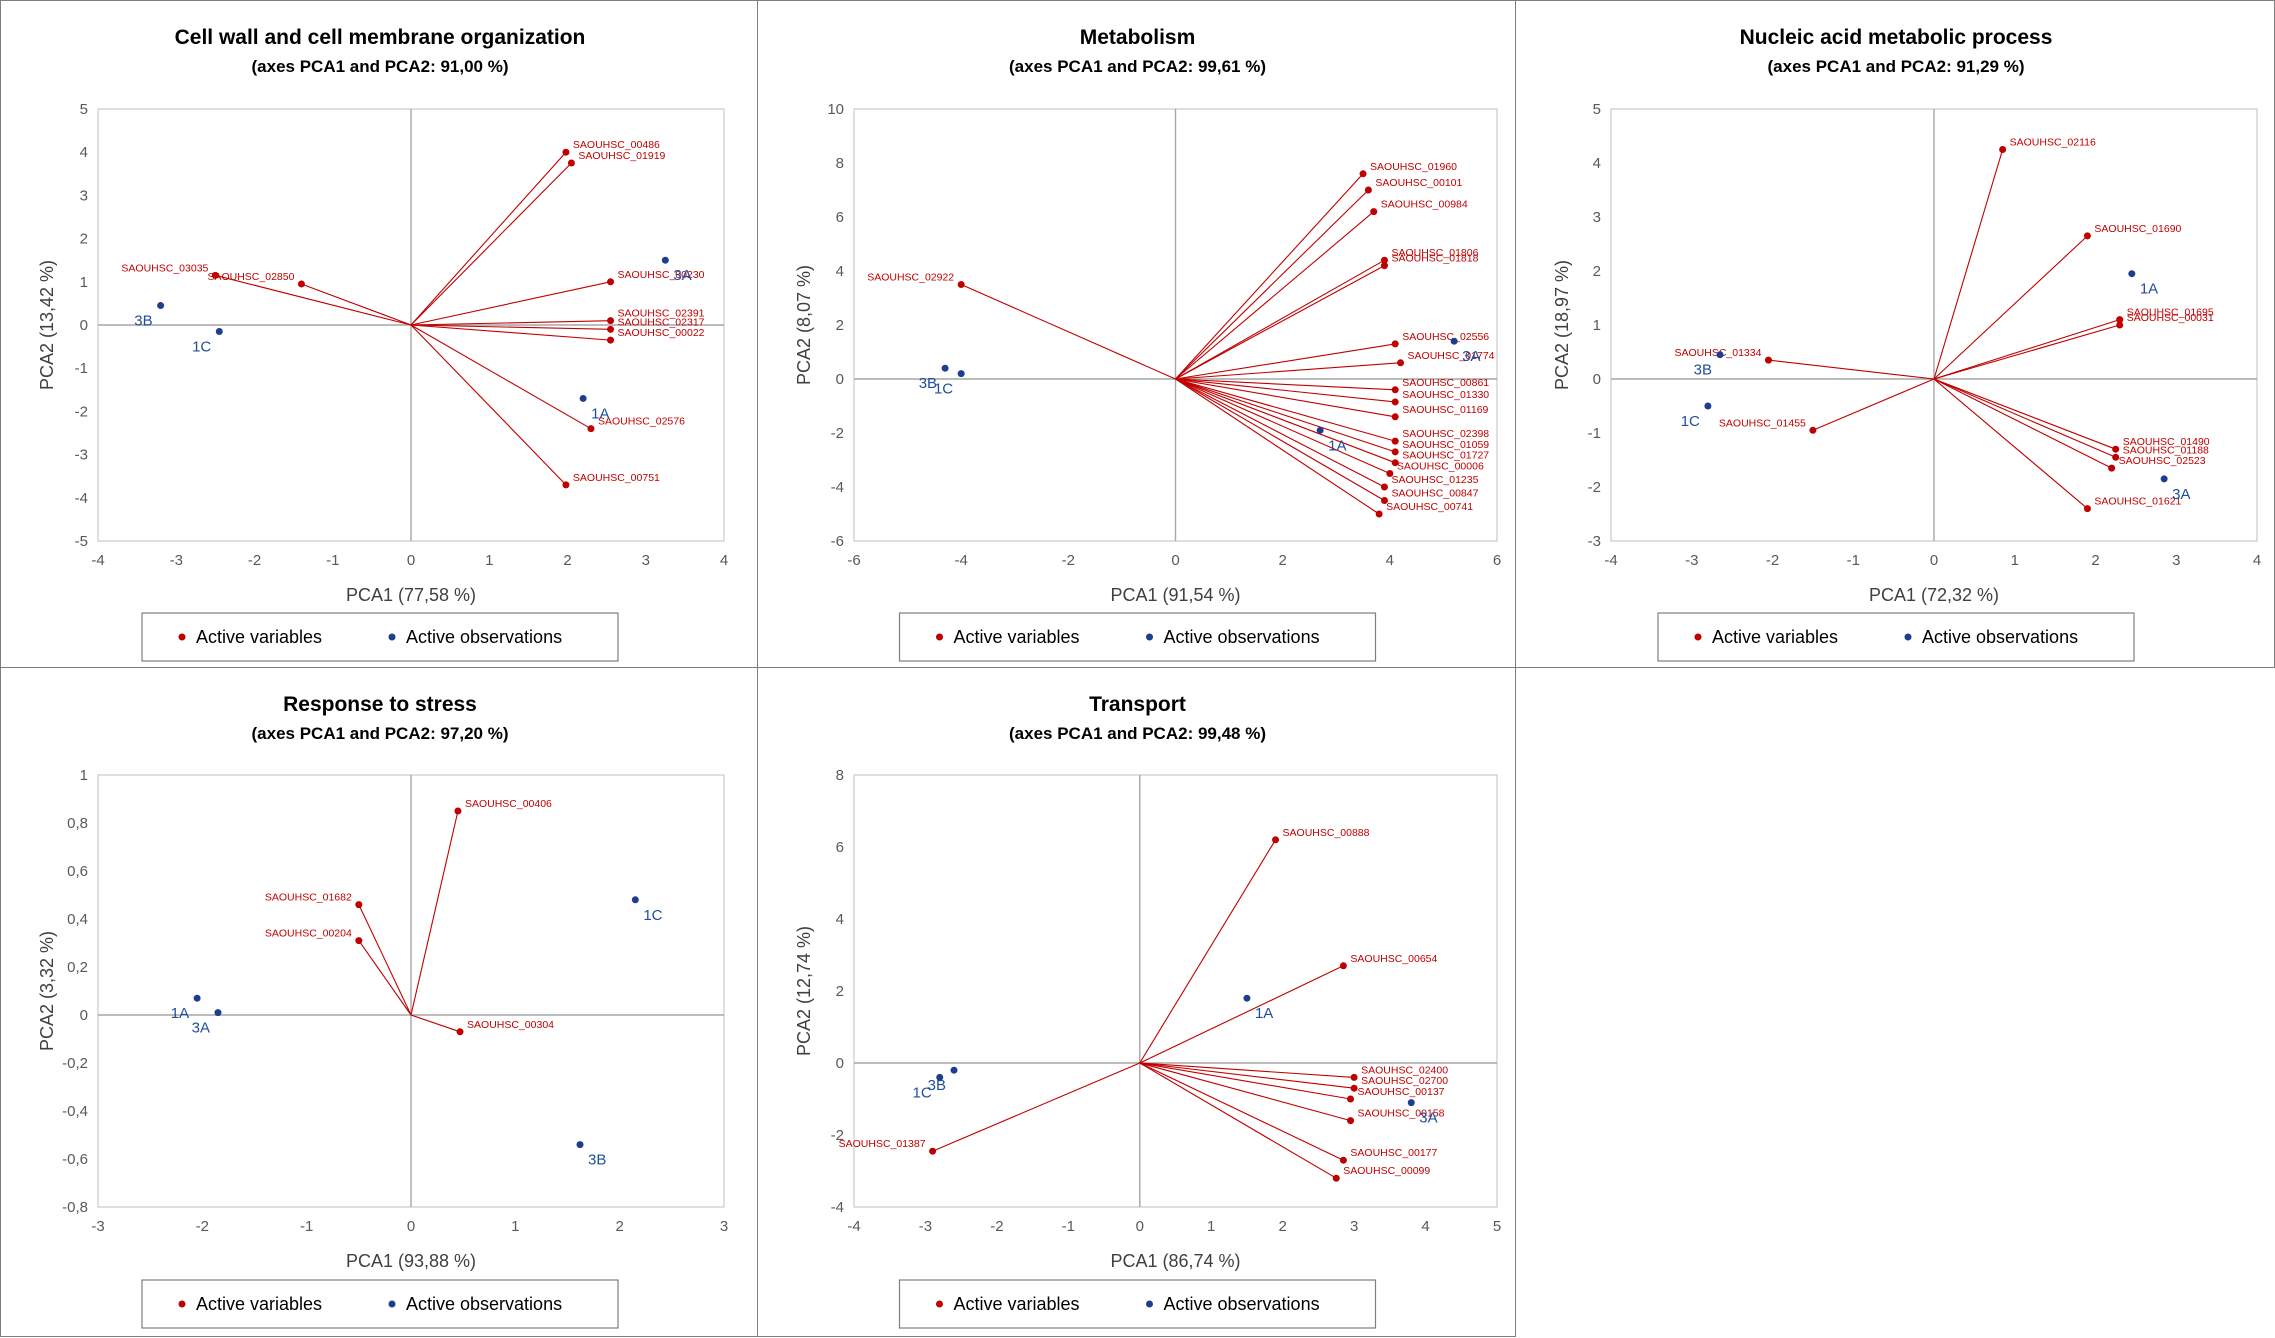  I want to click on variable-saouhsc-02391: SAOUHSC_02391, so click(557, 317).